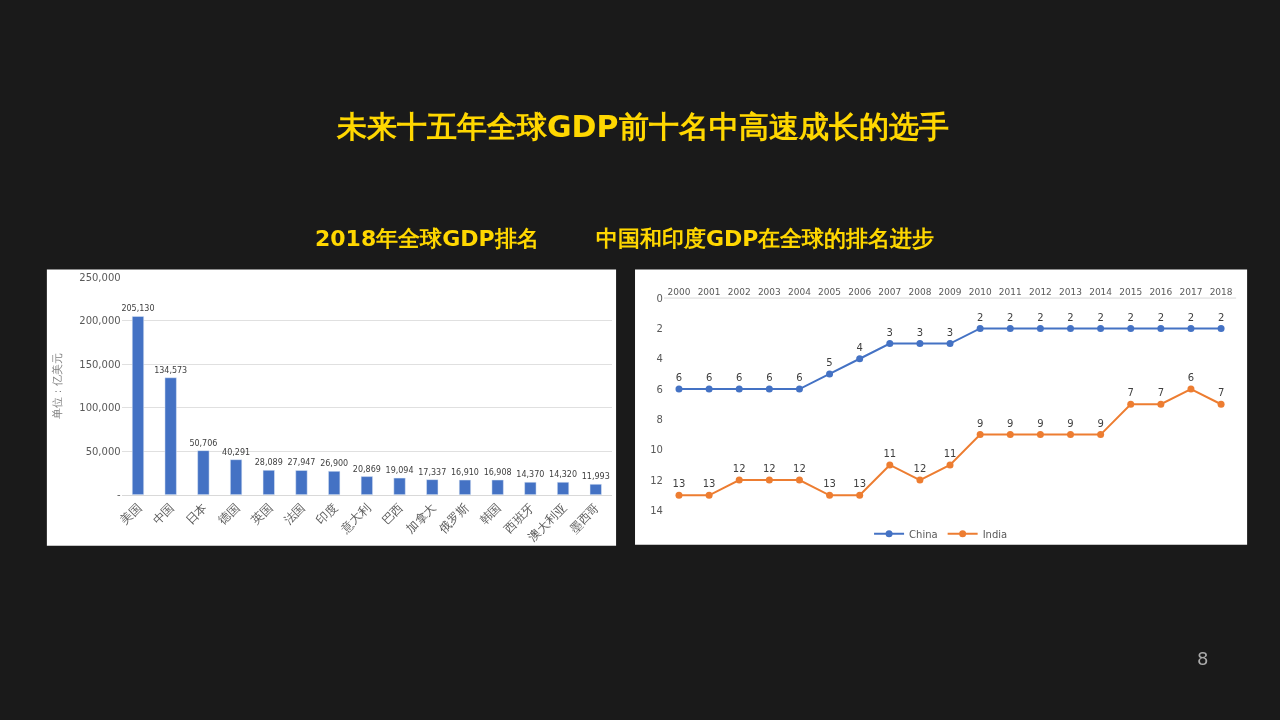  What do you see at coordinates (464, 473) in the screenshot?
I see `data-label: 16,910` at bounding box center [464, 473].